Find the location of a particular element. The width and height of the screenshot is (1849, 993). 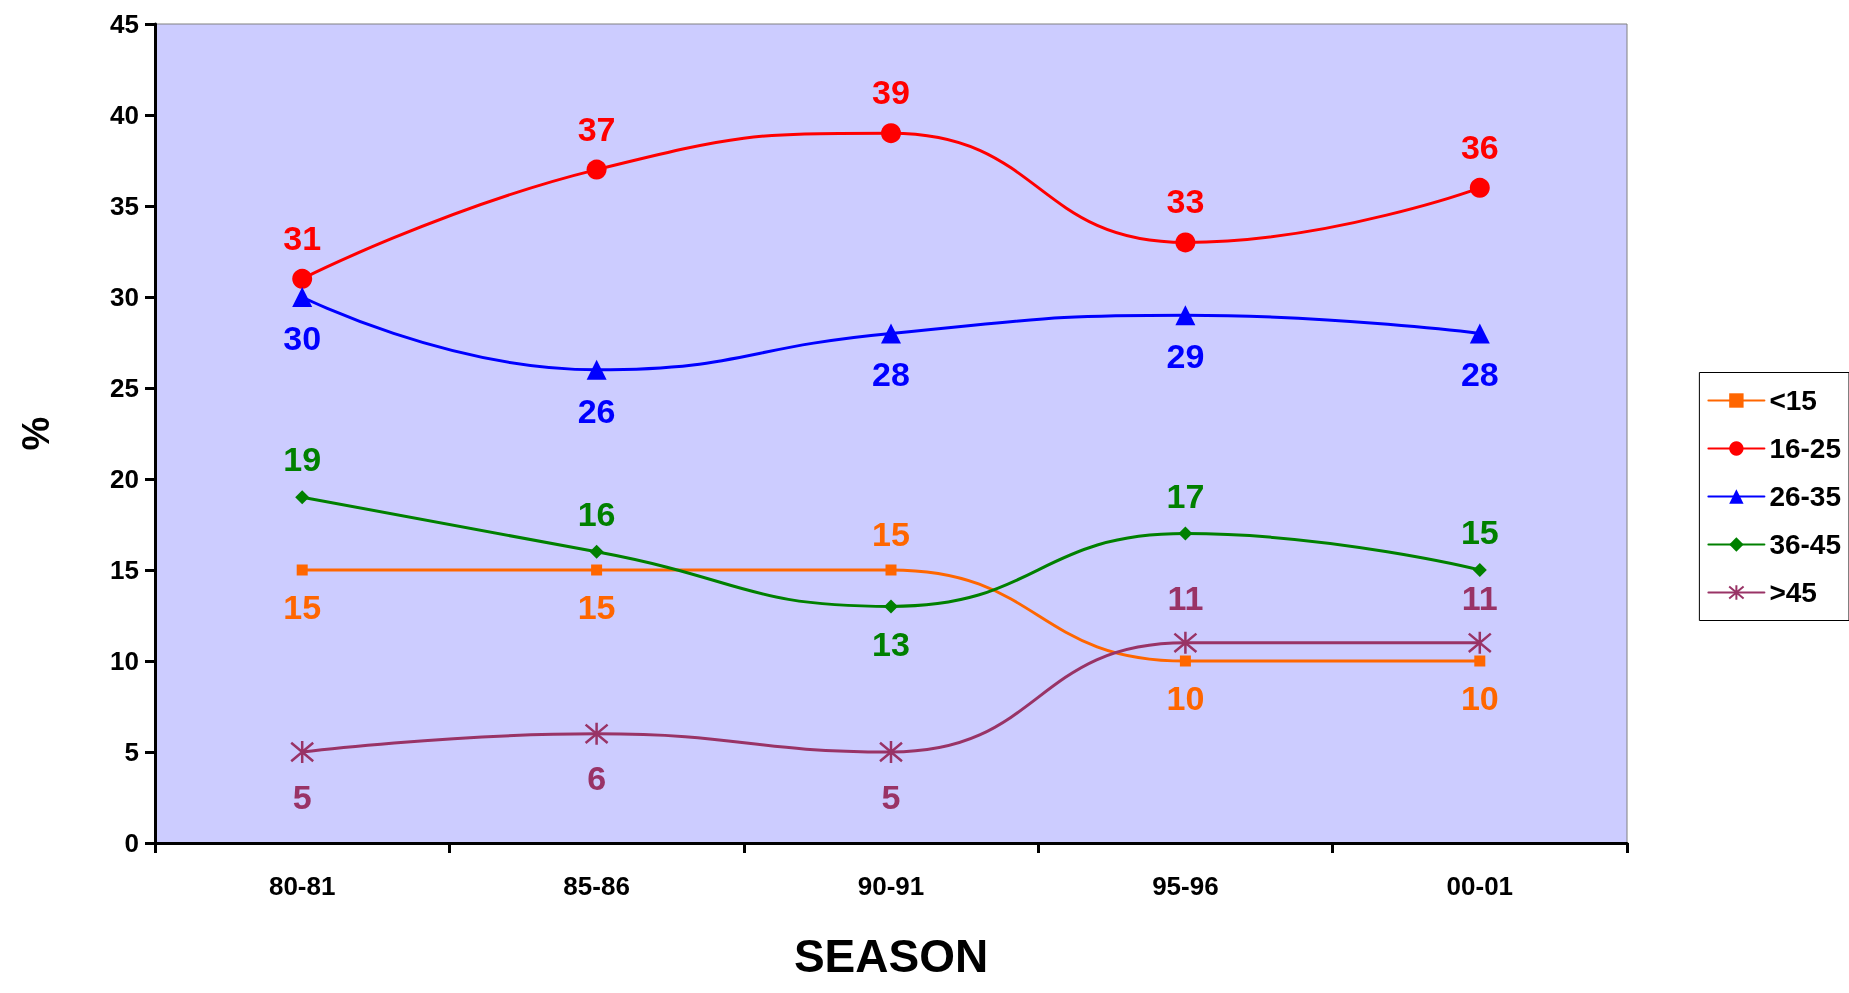

y-tick-label: 20 is located at coordinates (124, 479).